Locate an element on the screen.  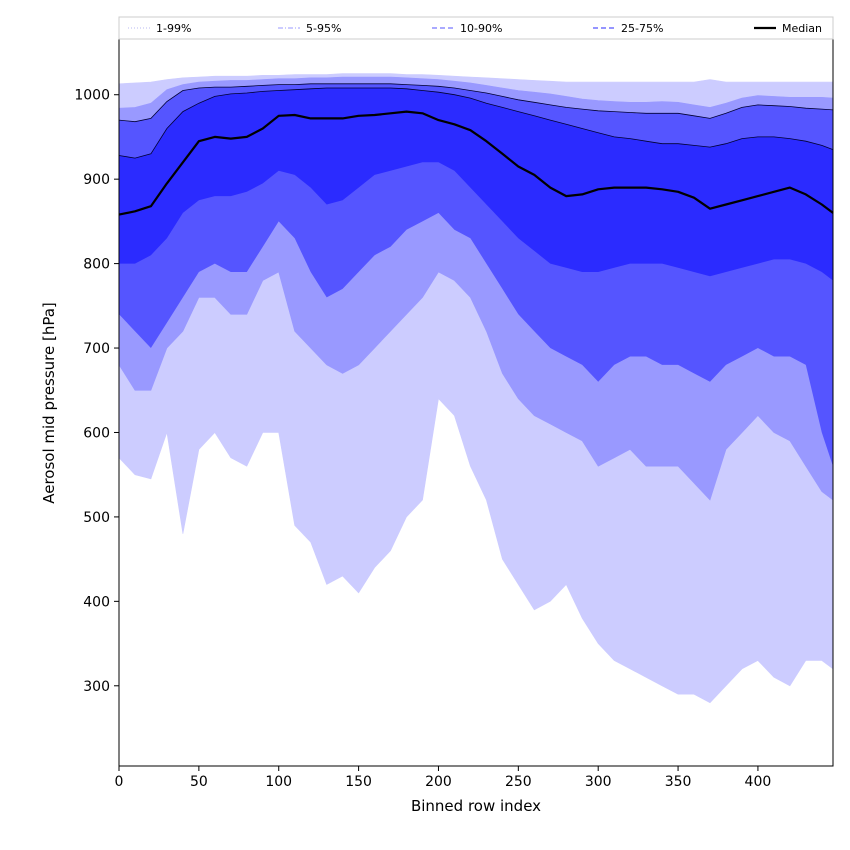
x-tick-label: 350 is located at coordinates (678, 782).